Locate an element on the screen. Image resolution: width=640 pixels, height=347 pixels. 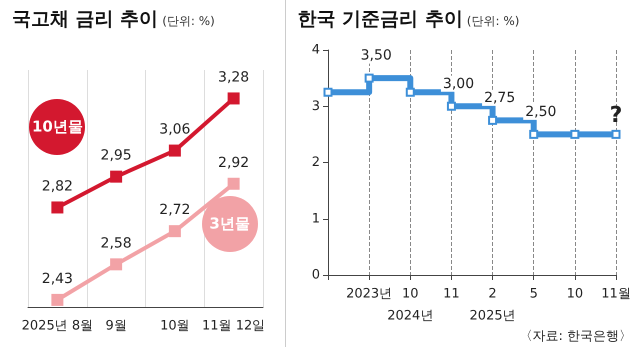
y-tick-label: 4 is located at coordinates (315, 50).